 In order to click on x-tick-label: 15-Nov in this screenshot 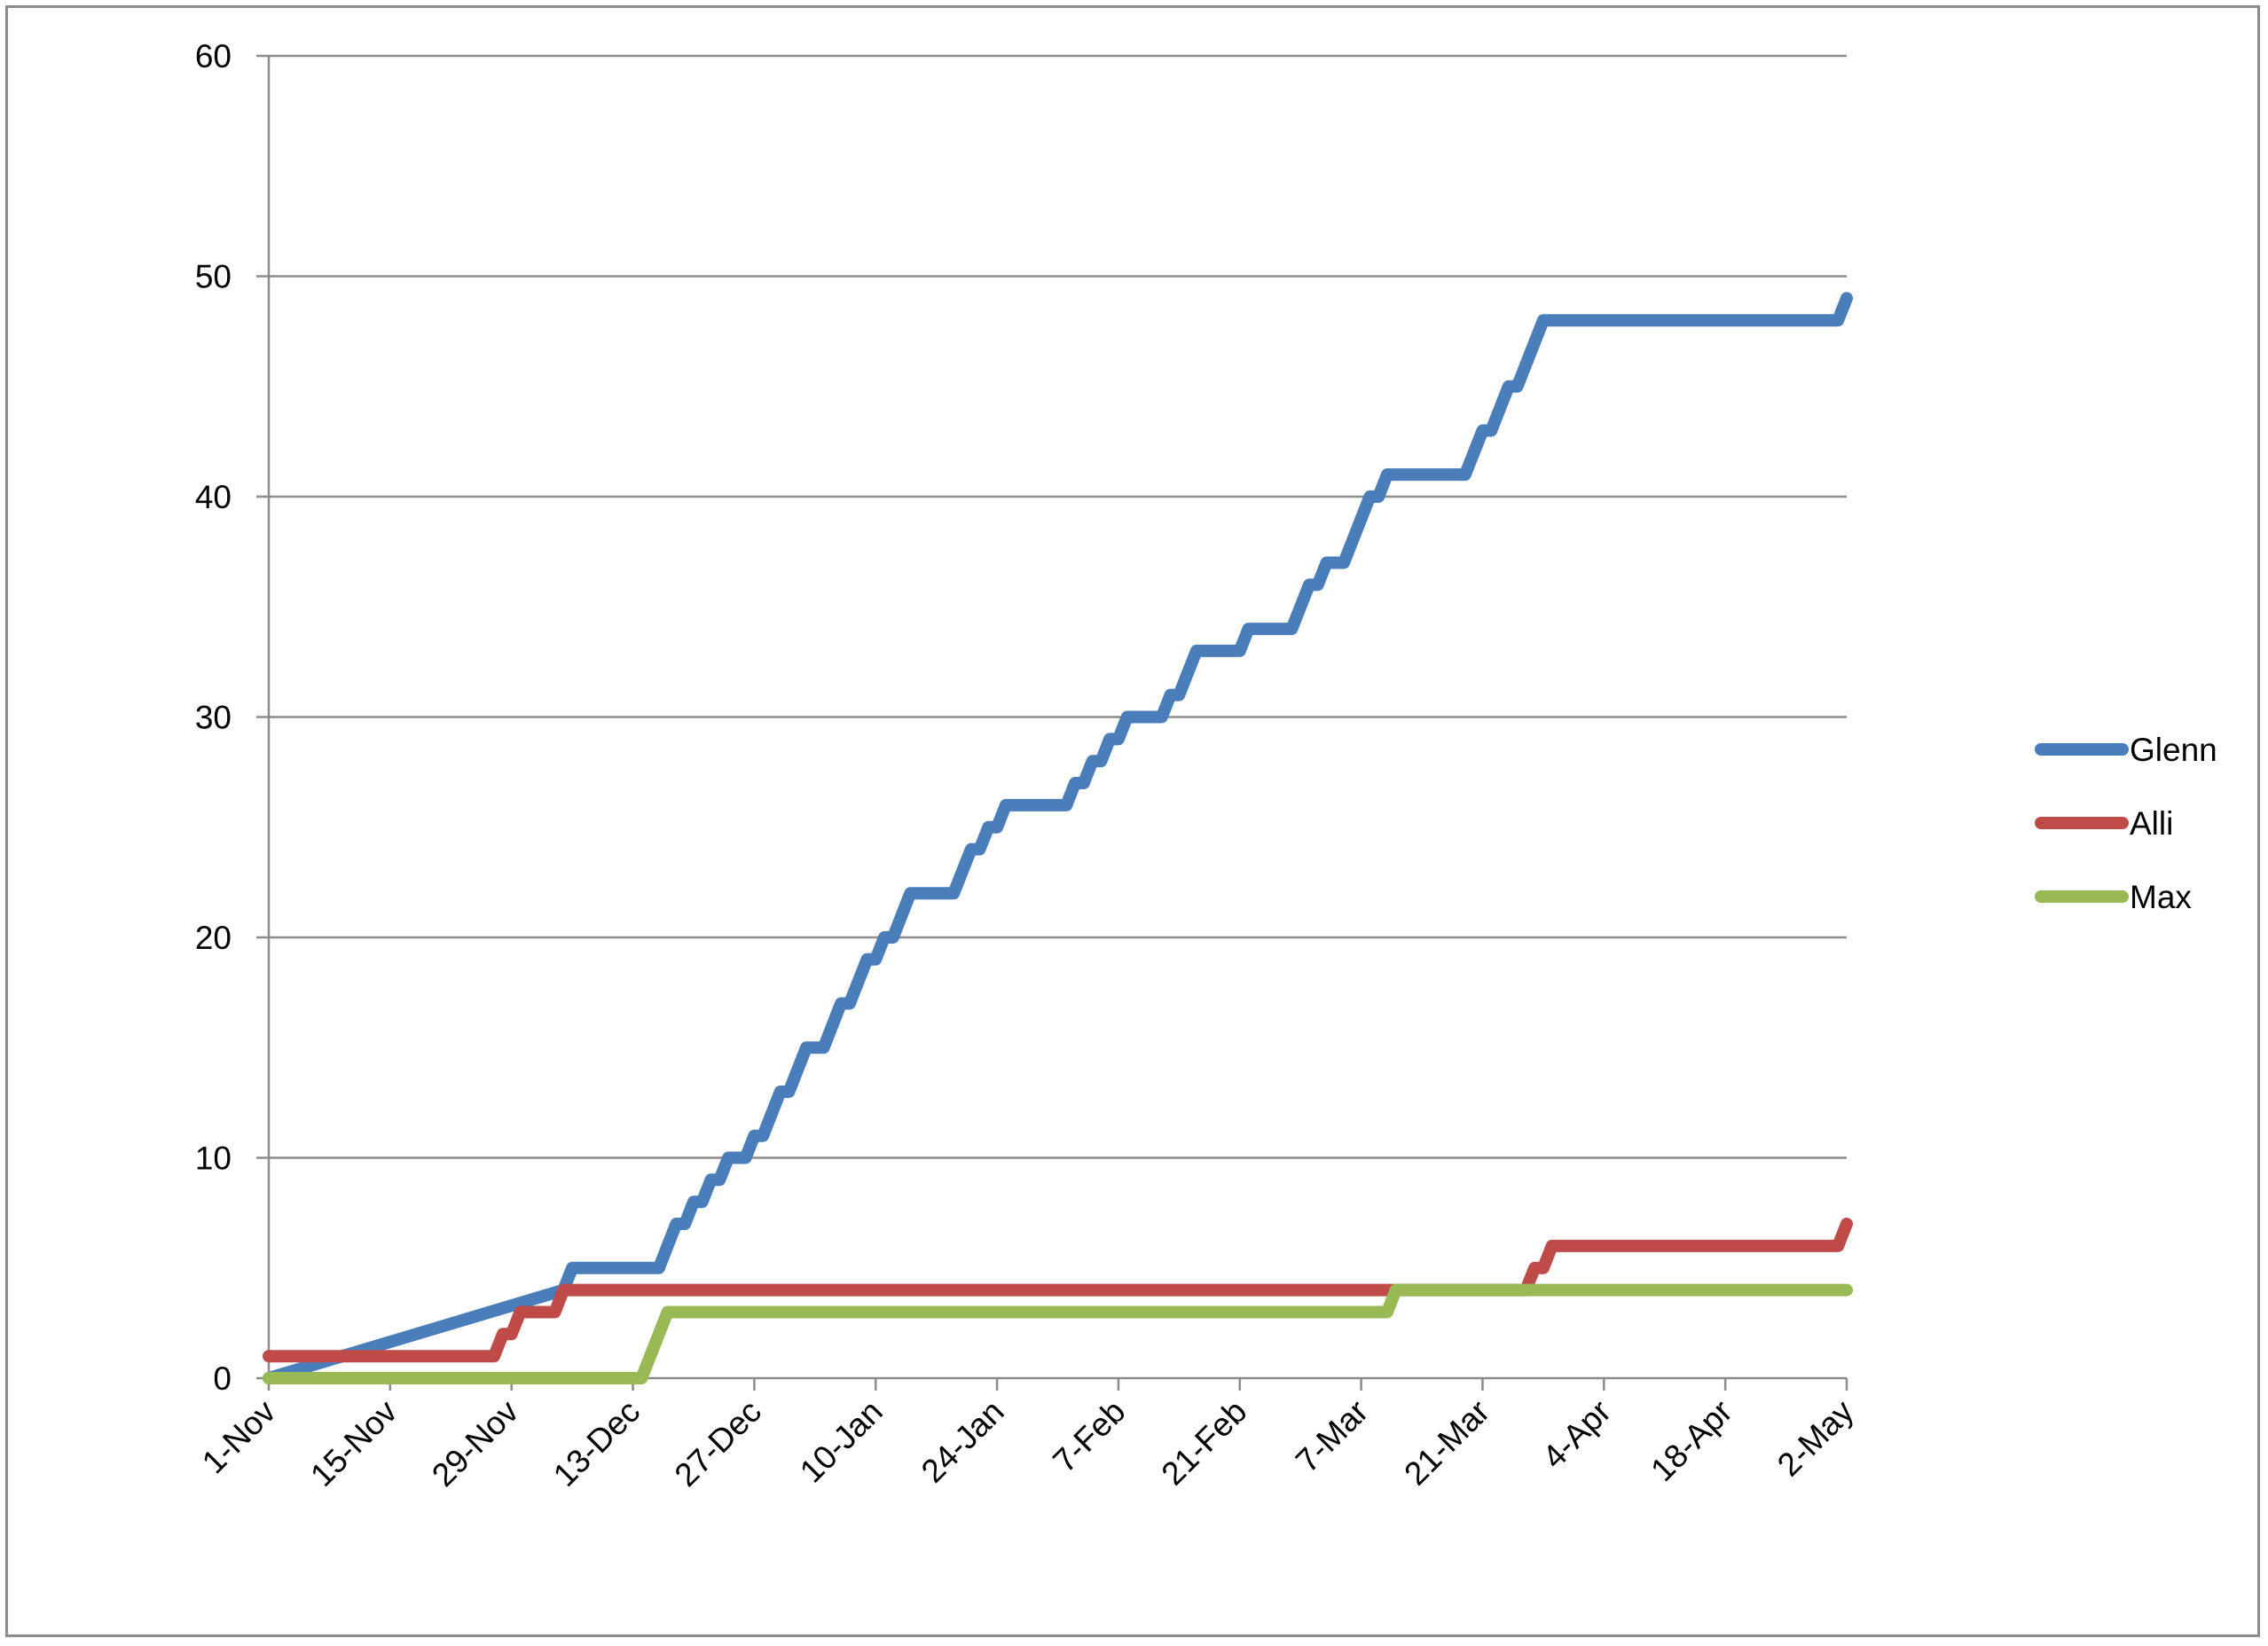, I will do `click(354, 1442)`.